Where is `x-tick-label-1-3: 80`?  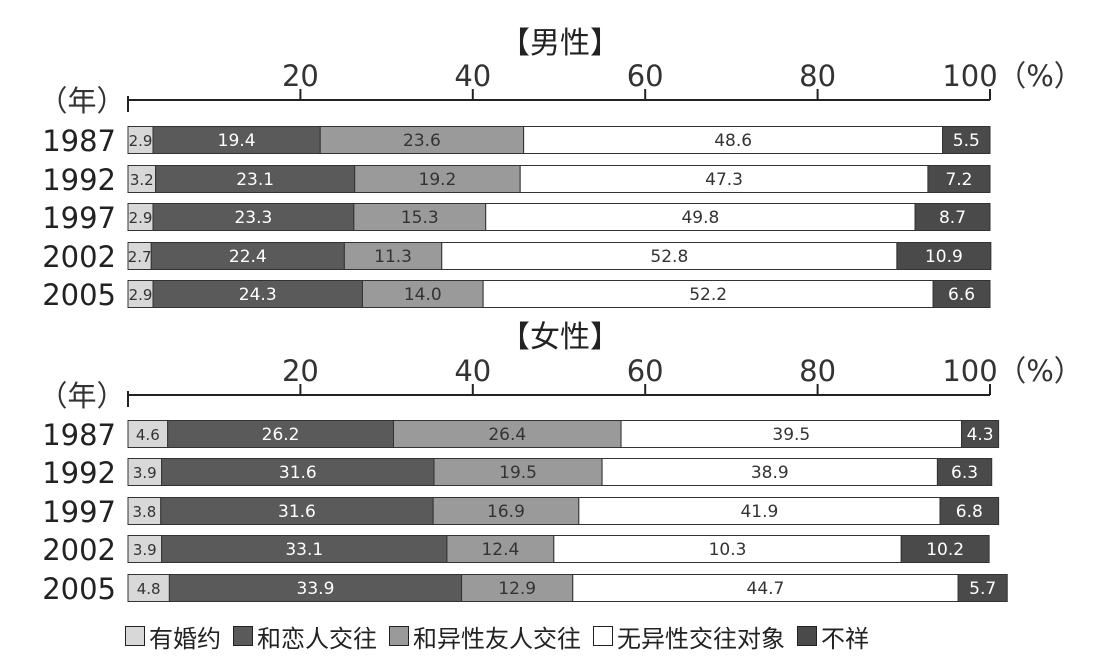
x-tick-label-1-3: 80 is located at coordinates (817, 371).